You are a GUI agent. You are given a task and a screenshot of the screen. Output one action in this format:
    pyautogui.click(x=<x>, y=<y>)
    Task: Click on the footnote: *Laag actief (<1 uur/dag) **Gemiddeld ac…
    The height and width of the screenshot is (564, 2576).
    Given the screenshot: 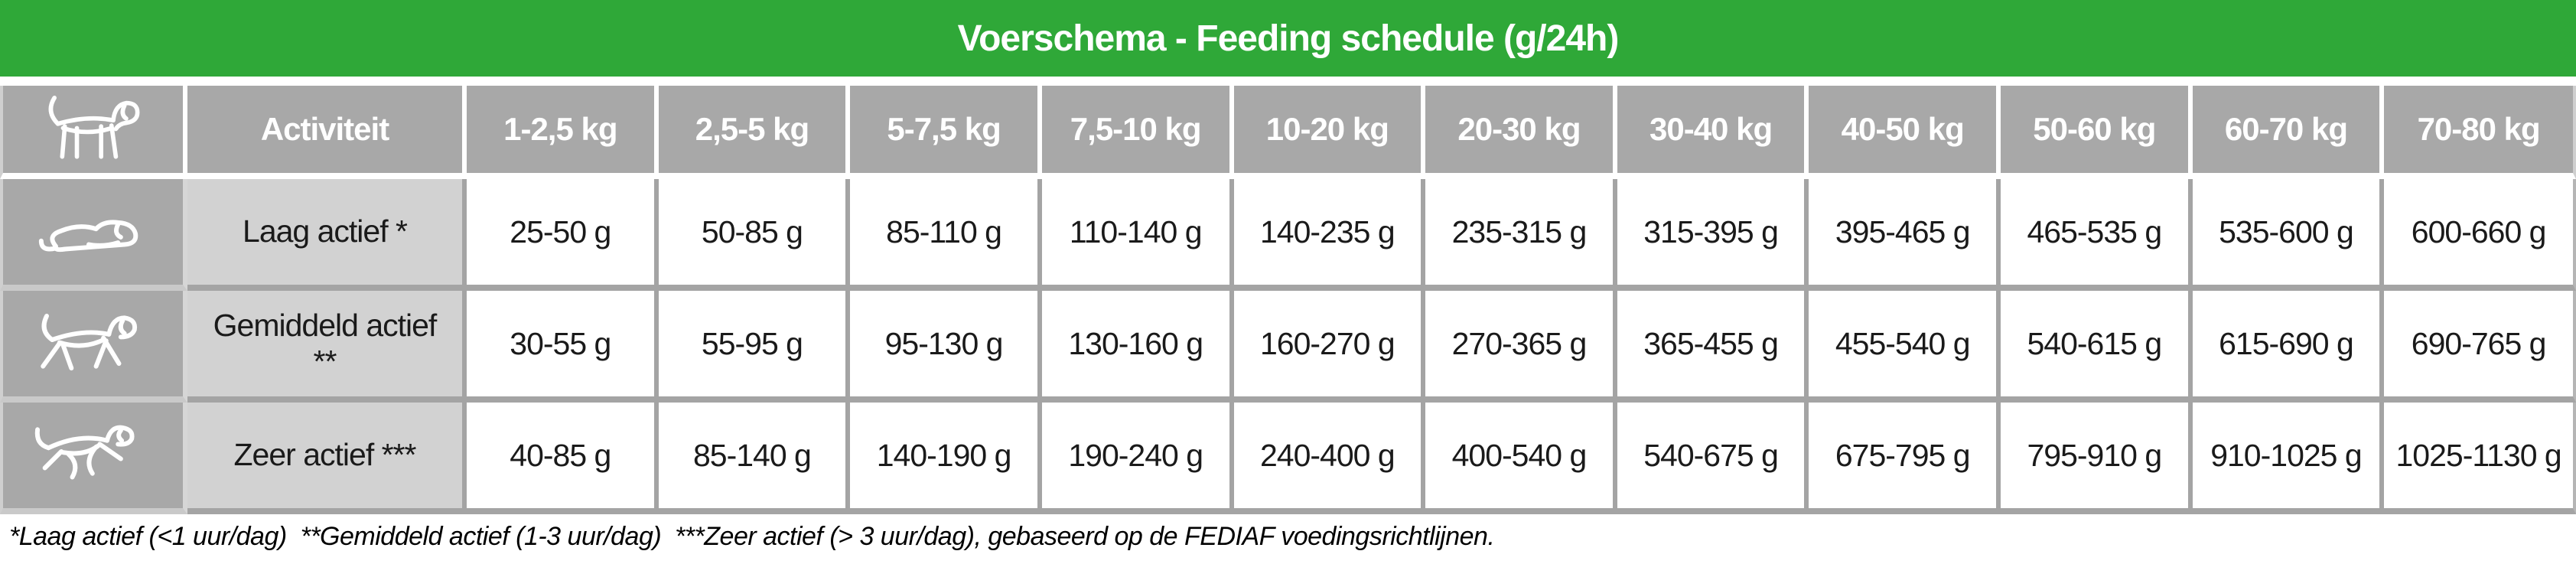 What is the action you would take?
    pyautogui.click(x=752, y=536)
    